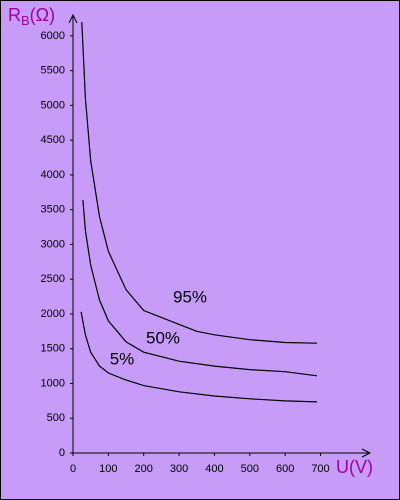 Image resolution: width=400 pixels, height=500 pixels. Describe the element at coordinates (53, 279) in the screenshot. I see `y-tick-label: 2500` at that location.